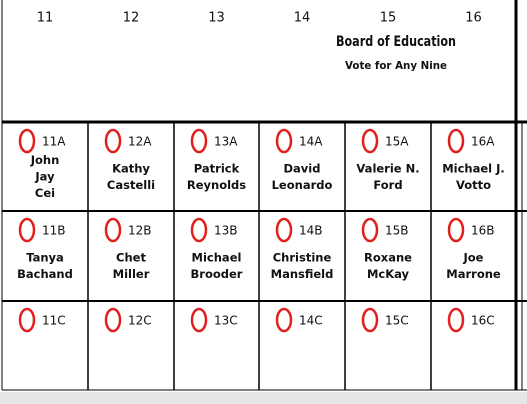 This screenshot has width=527, height=404. I want to click on candidate-name: Jay, so click(44, 177).